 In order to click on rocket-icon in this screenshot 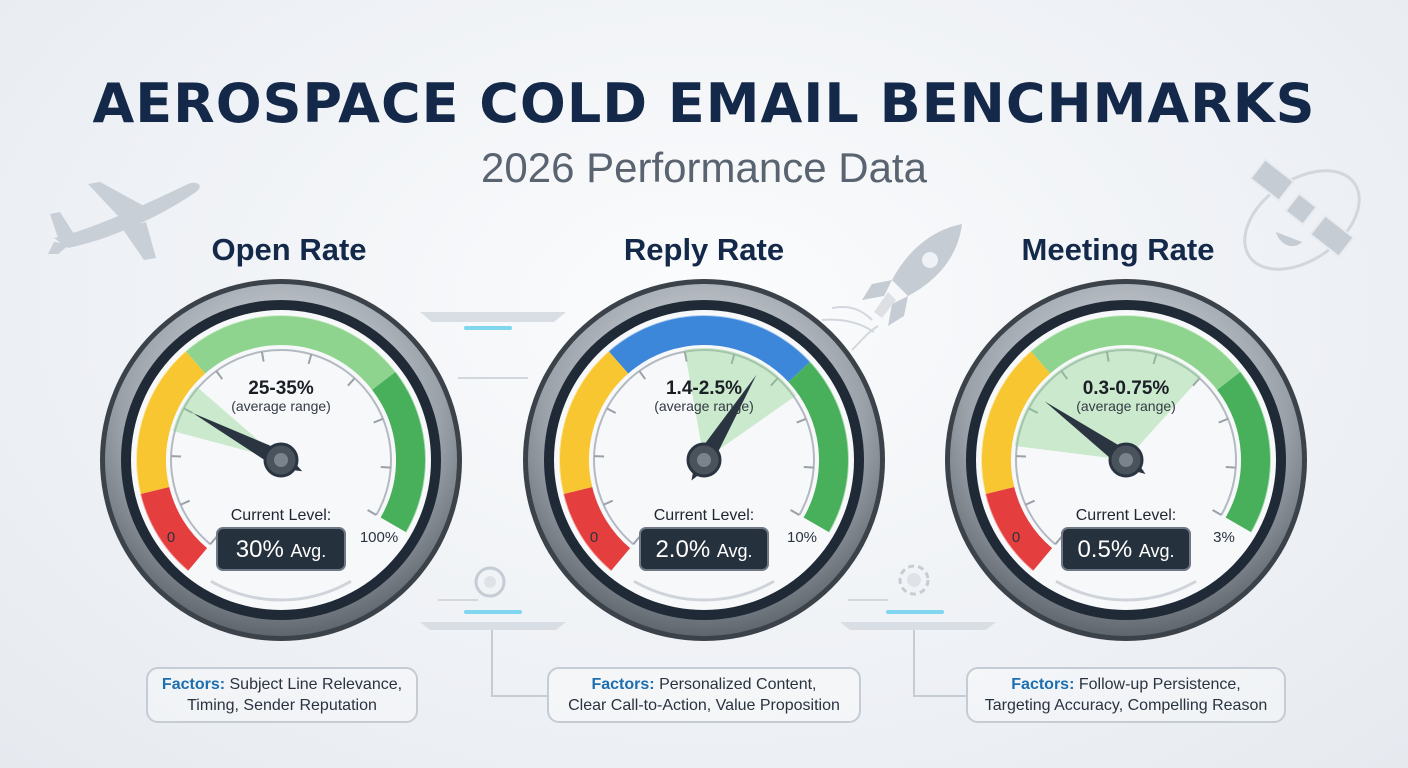, I will do `click(891, 287)`.